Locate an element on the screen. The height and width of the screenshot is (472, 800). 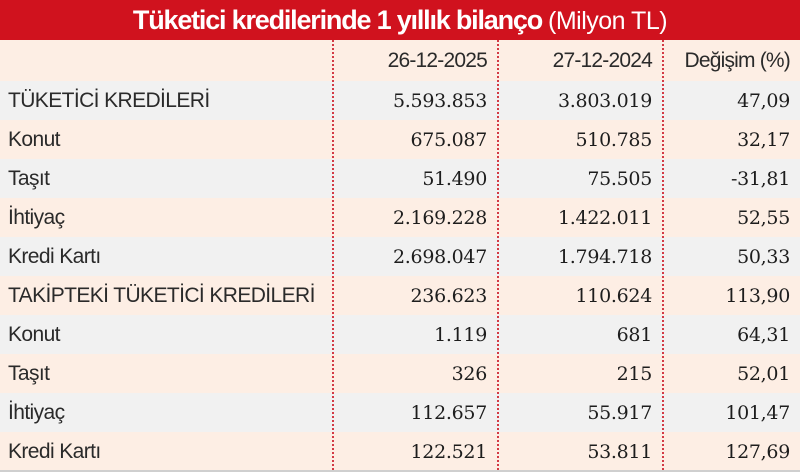
value-2024: 55.917 is located at coordinates (619, 412).